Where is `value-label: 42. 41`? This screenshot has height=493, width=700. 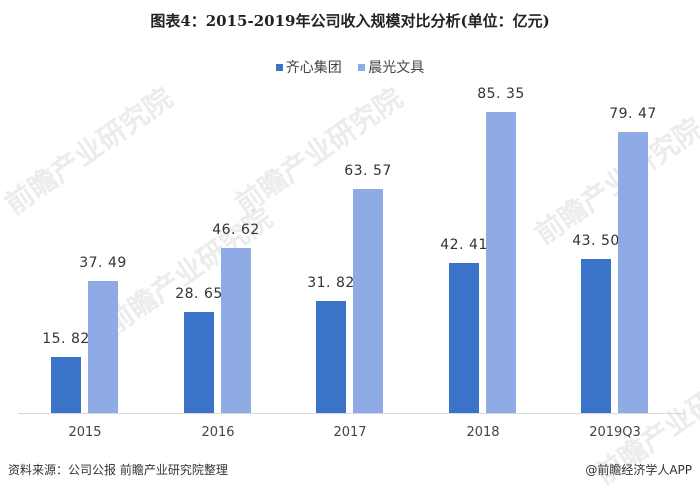
value-label: 42. 41 is located at coordinates (464, 245).